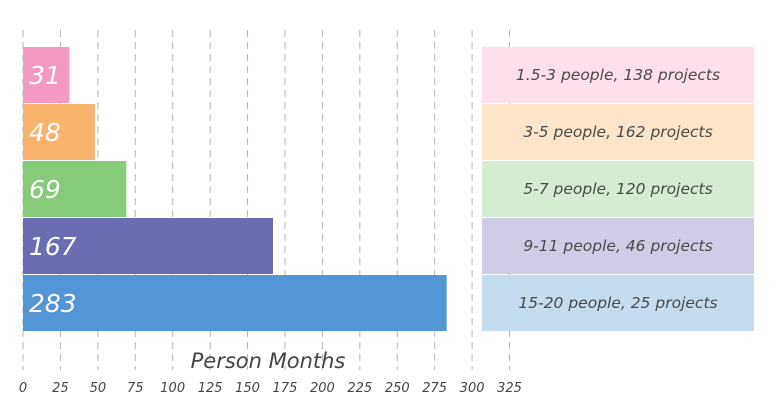 The image size is (778, 420). I want to click on x-tick-label: 250, so click(397, 388).